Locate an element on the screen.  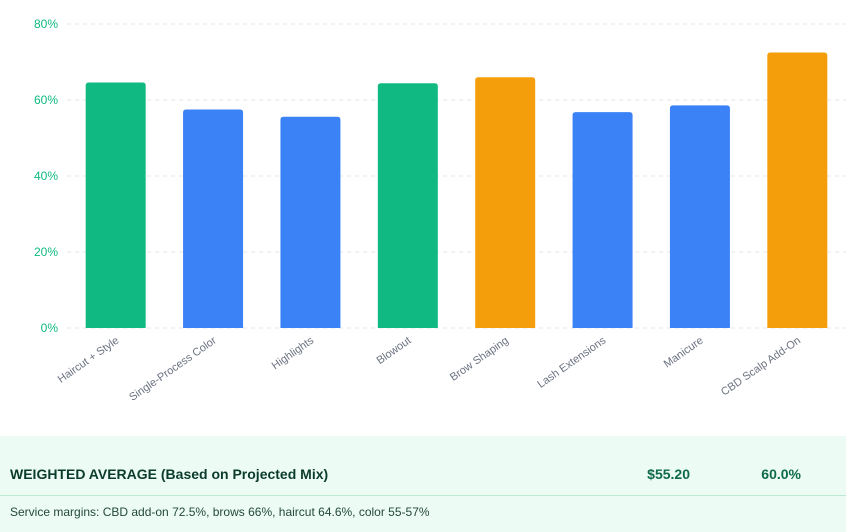
x-category-label: Brow Shaping is located at coordinates (479, 359).